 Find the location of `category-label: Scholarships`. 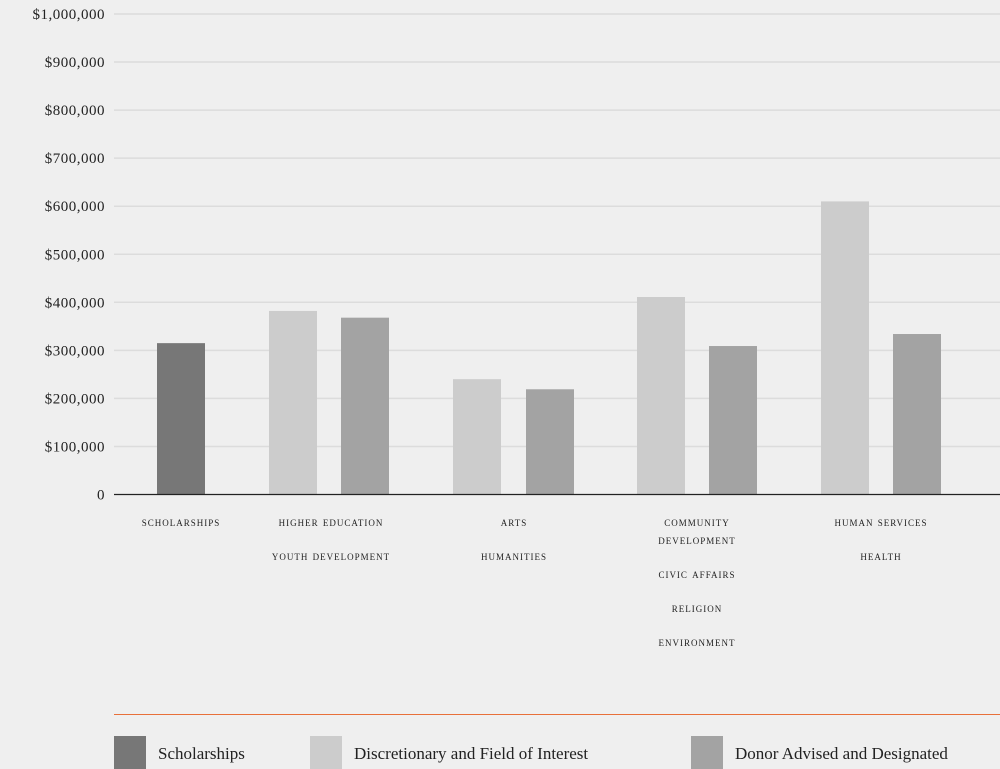

category-label: Scholarships is located at coordinates (181, 521).